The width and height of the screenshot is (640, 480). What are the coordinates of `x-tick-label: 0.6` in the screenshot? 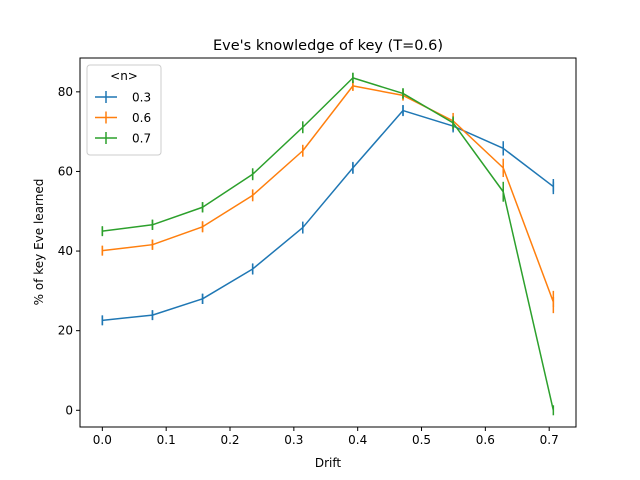 It's located at (485, 440).